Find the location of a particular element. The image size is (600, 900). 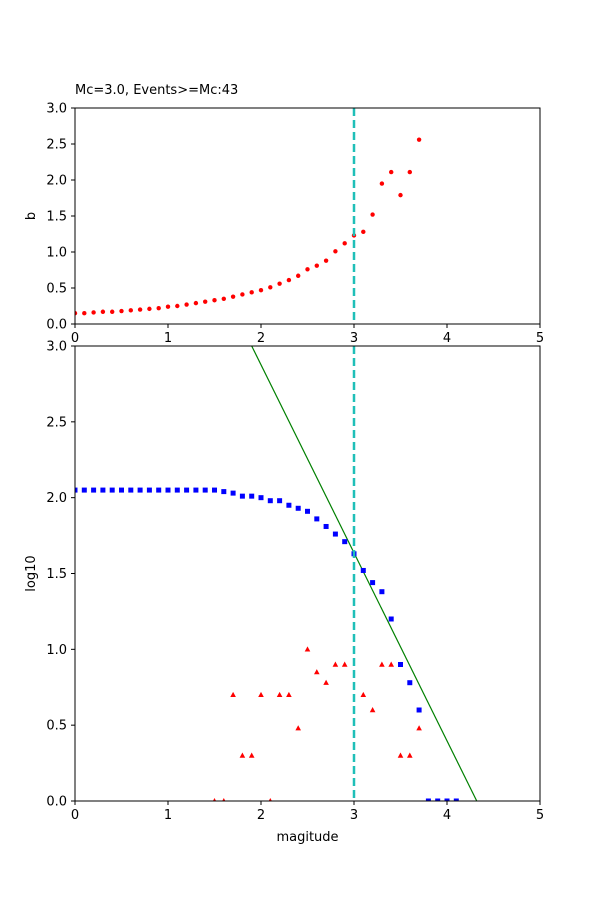

x-tick-label: 4 is located at coordinates (447, 338).